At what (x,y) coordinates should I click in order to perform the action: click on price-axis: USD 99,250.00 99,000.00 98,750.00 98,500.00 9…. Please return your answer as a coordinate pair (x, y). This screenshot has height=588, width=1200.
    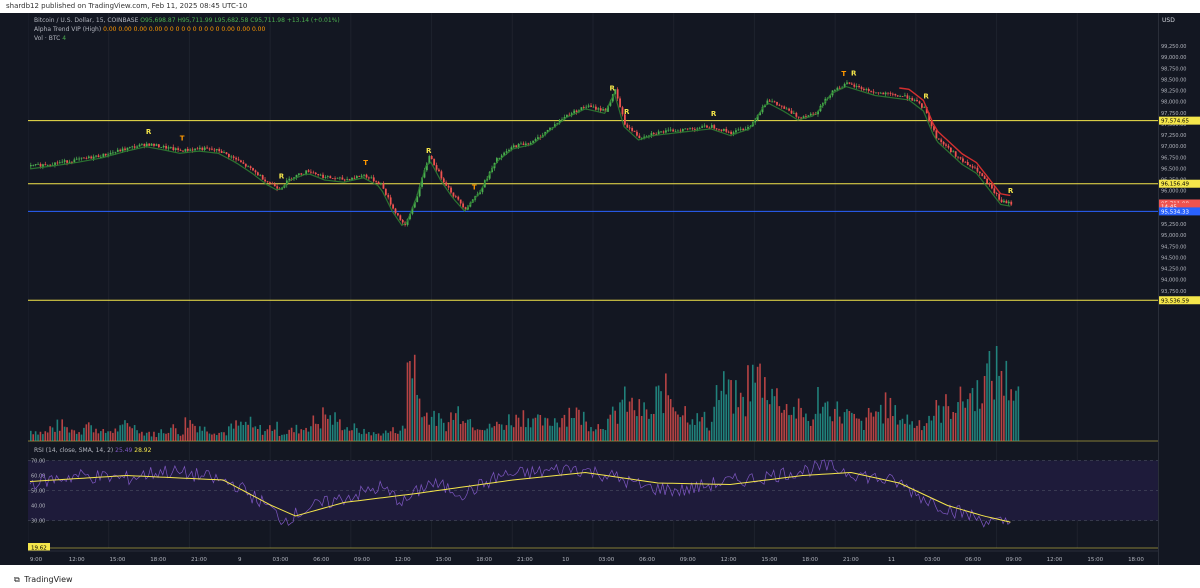
    Looking at the image, I should click on (1179, 289).